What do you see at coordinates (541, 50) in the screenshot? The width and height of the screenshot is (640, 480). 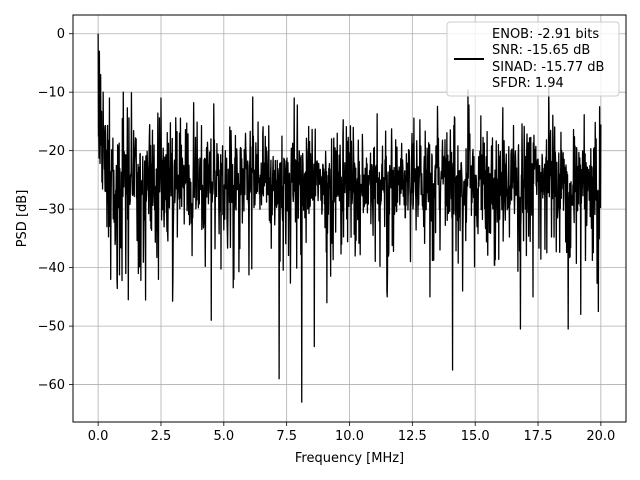 I see `legend-snr: SNR: -15.65 dB` at bounding box center [541, 50].